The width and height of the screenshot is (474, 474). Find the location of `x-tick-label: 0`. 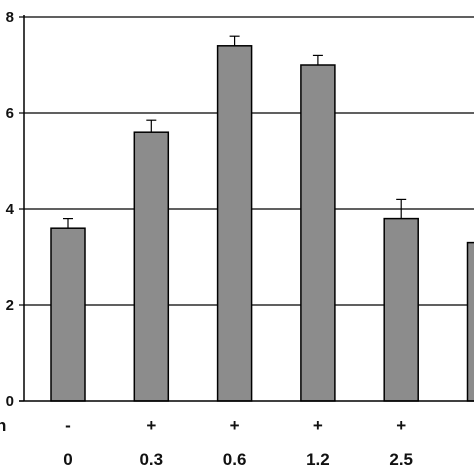

x-tick-label: 0 is located at coordinates (67, 459).